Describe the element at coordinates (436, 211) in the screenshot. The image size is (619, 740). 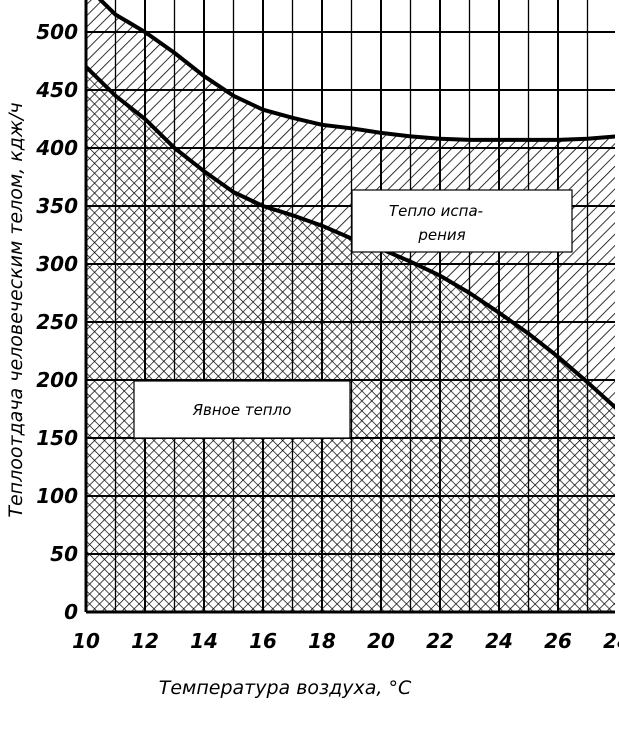
I see `evaporation-heat-label-line-1: Тепло испа-` at that location.